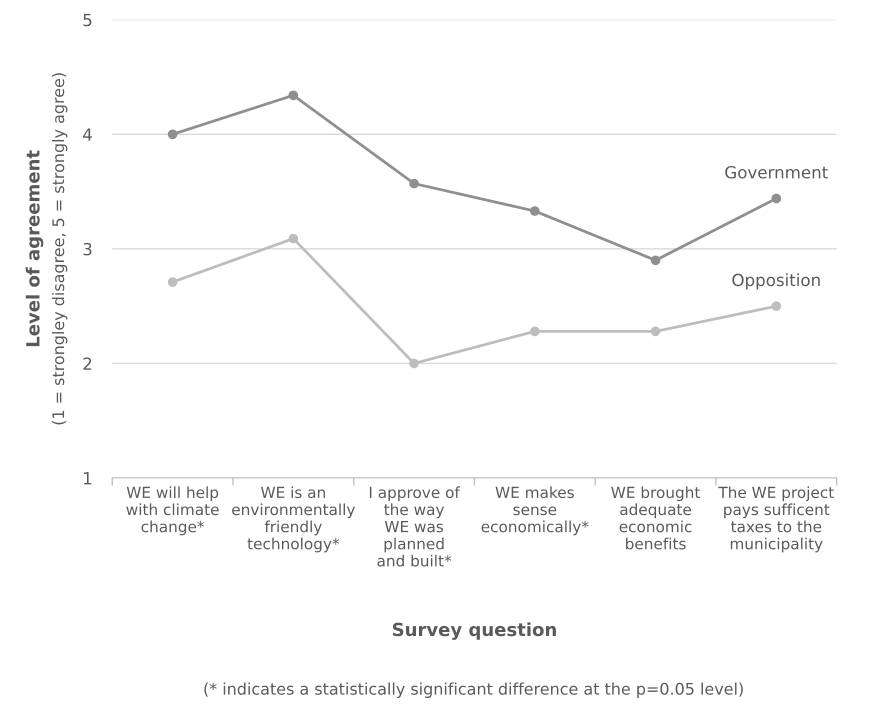  I want to click on text: (1 = strongley disagree, 5 = strongly agree), so click(60, 248).